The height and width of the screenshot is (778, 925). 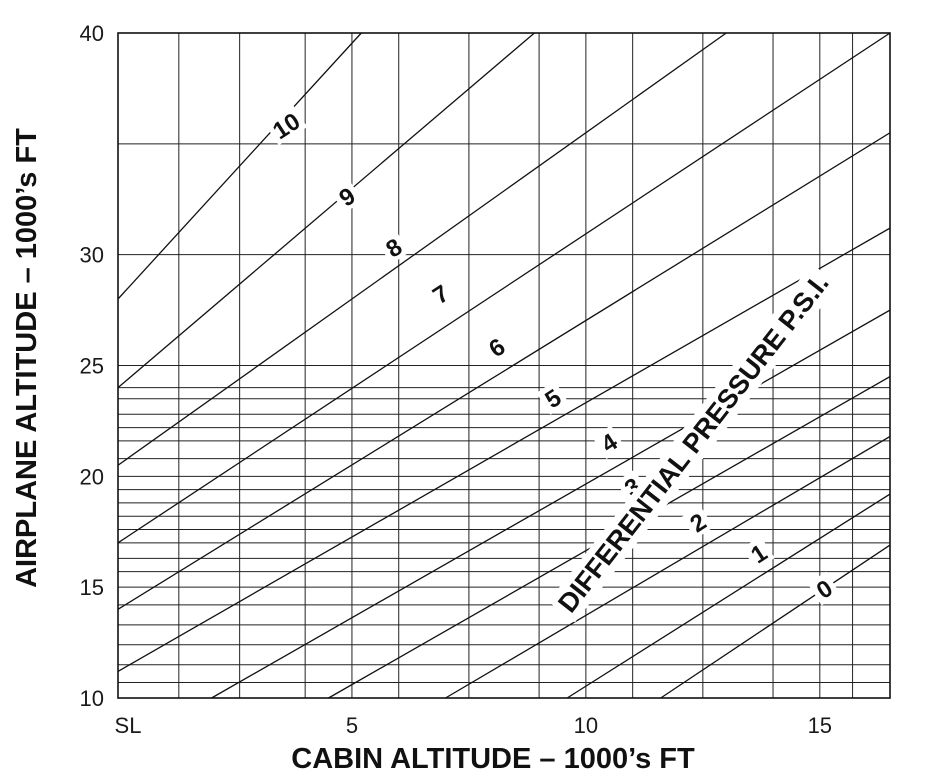 I want to click on curve-label: 10, so click(x=286, y=126).